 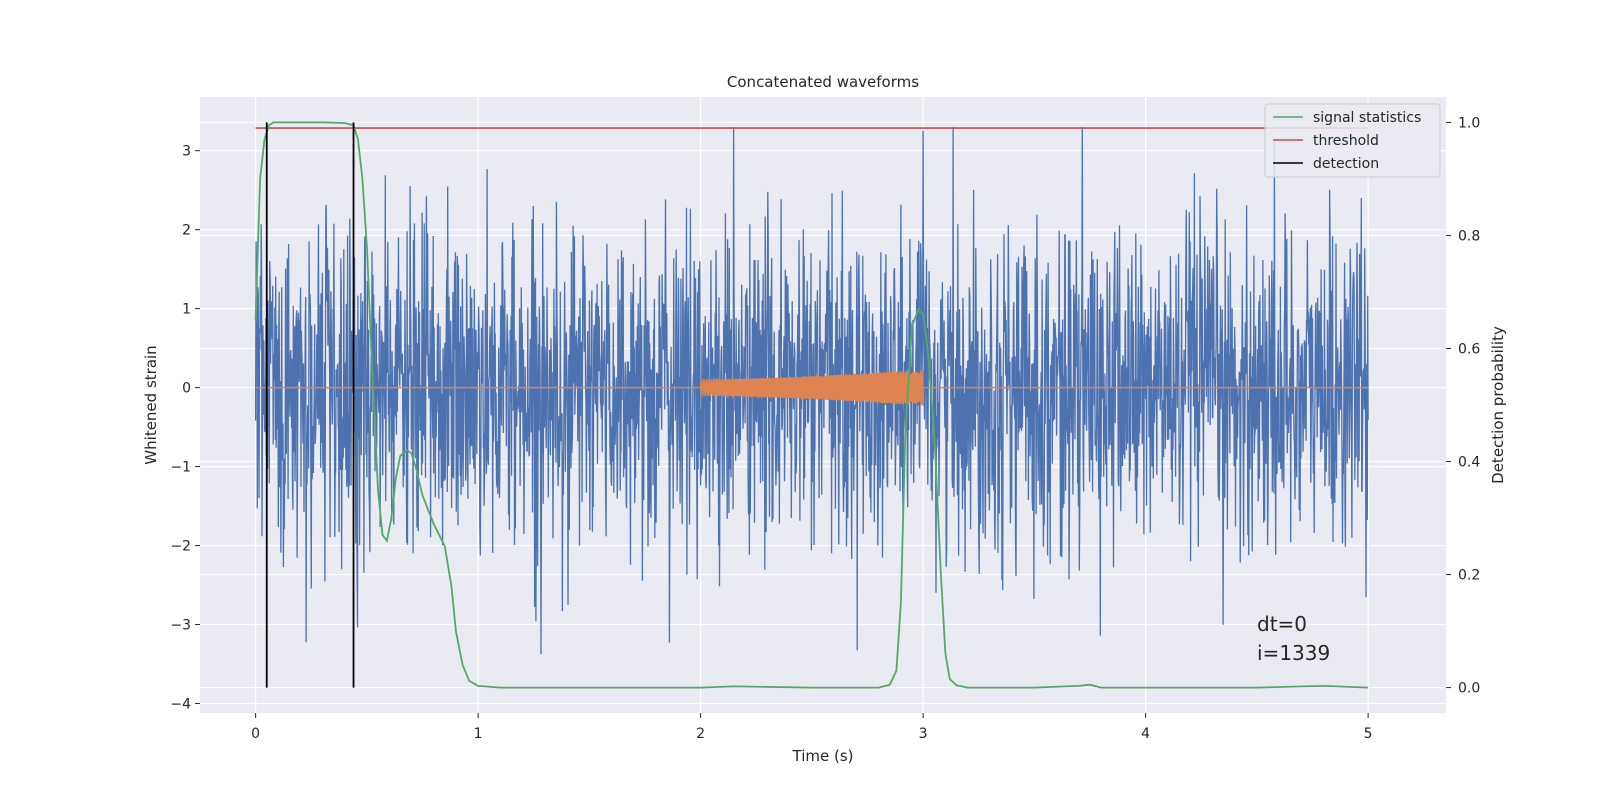 I want to click on y-axis-left-label: Whitened strain, so click(x=151, y=404).